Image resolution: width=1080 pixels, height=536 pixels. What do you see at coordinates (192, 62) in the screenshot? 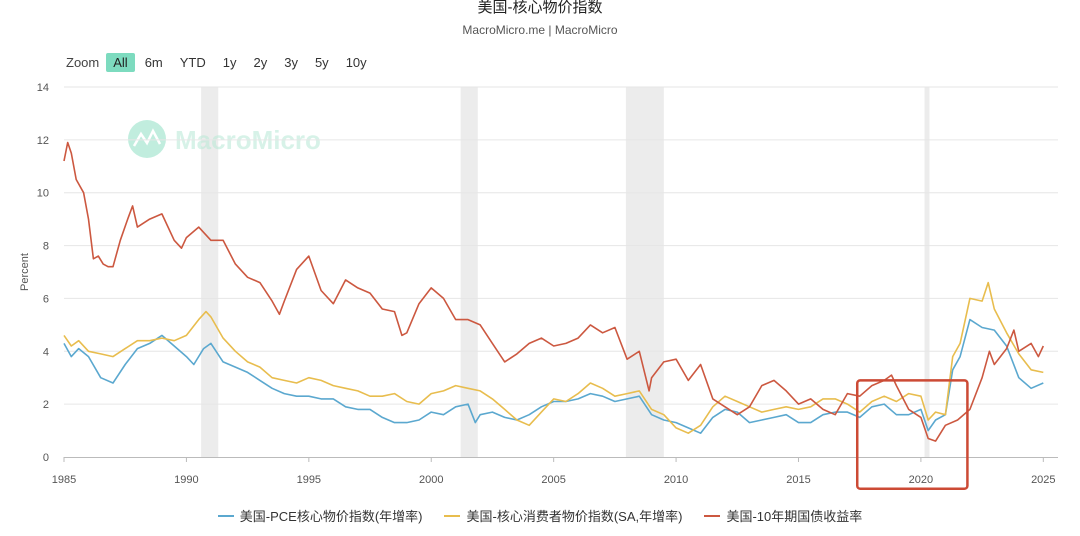
I see `zoom-button-ytd: YTD` at bounding box center [192, 62].